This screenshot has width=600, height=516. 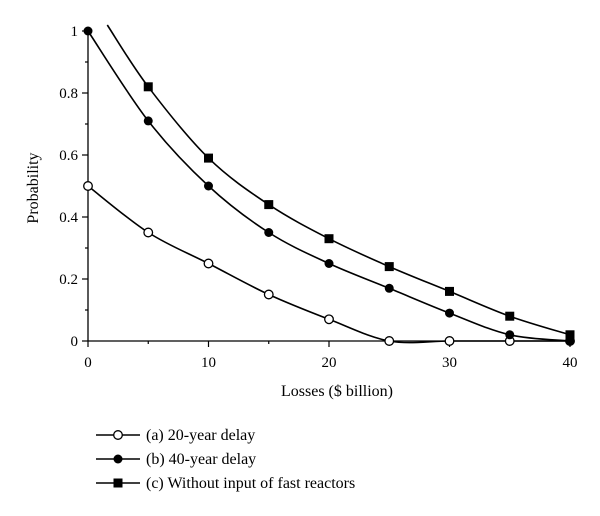 I want to click on y-tick-label: 0.4, so click(x=68, y=218).